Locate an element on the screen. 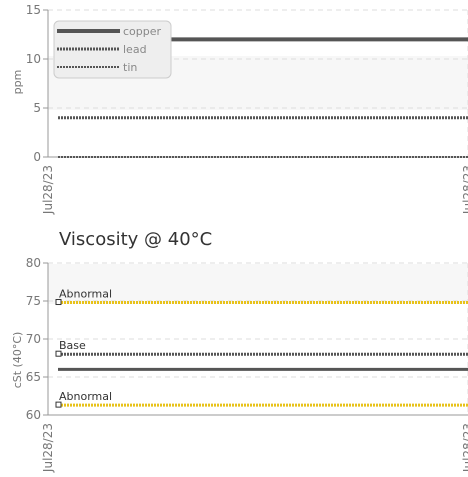  y-axis-label: cSt (40°C) is located at coordinates (17, 360).